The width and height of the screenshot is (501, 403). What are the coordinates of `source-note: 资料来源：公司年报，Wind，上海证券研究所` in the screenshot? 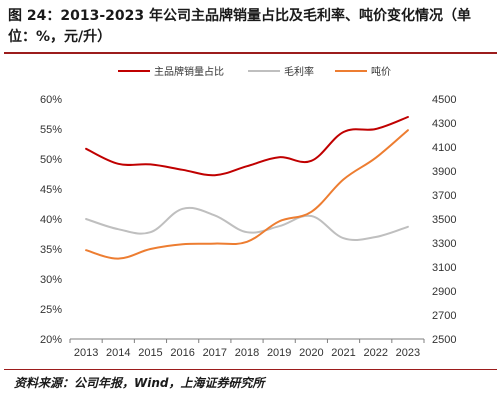 It's located at (139, 383).